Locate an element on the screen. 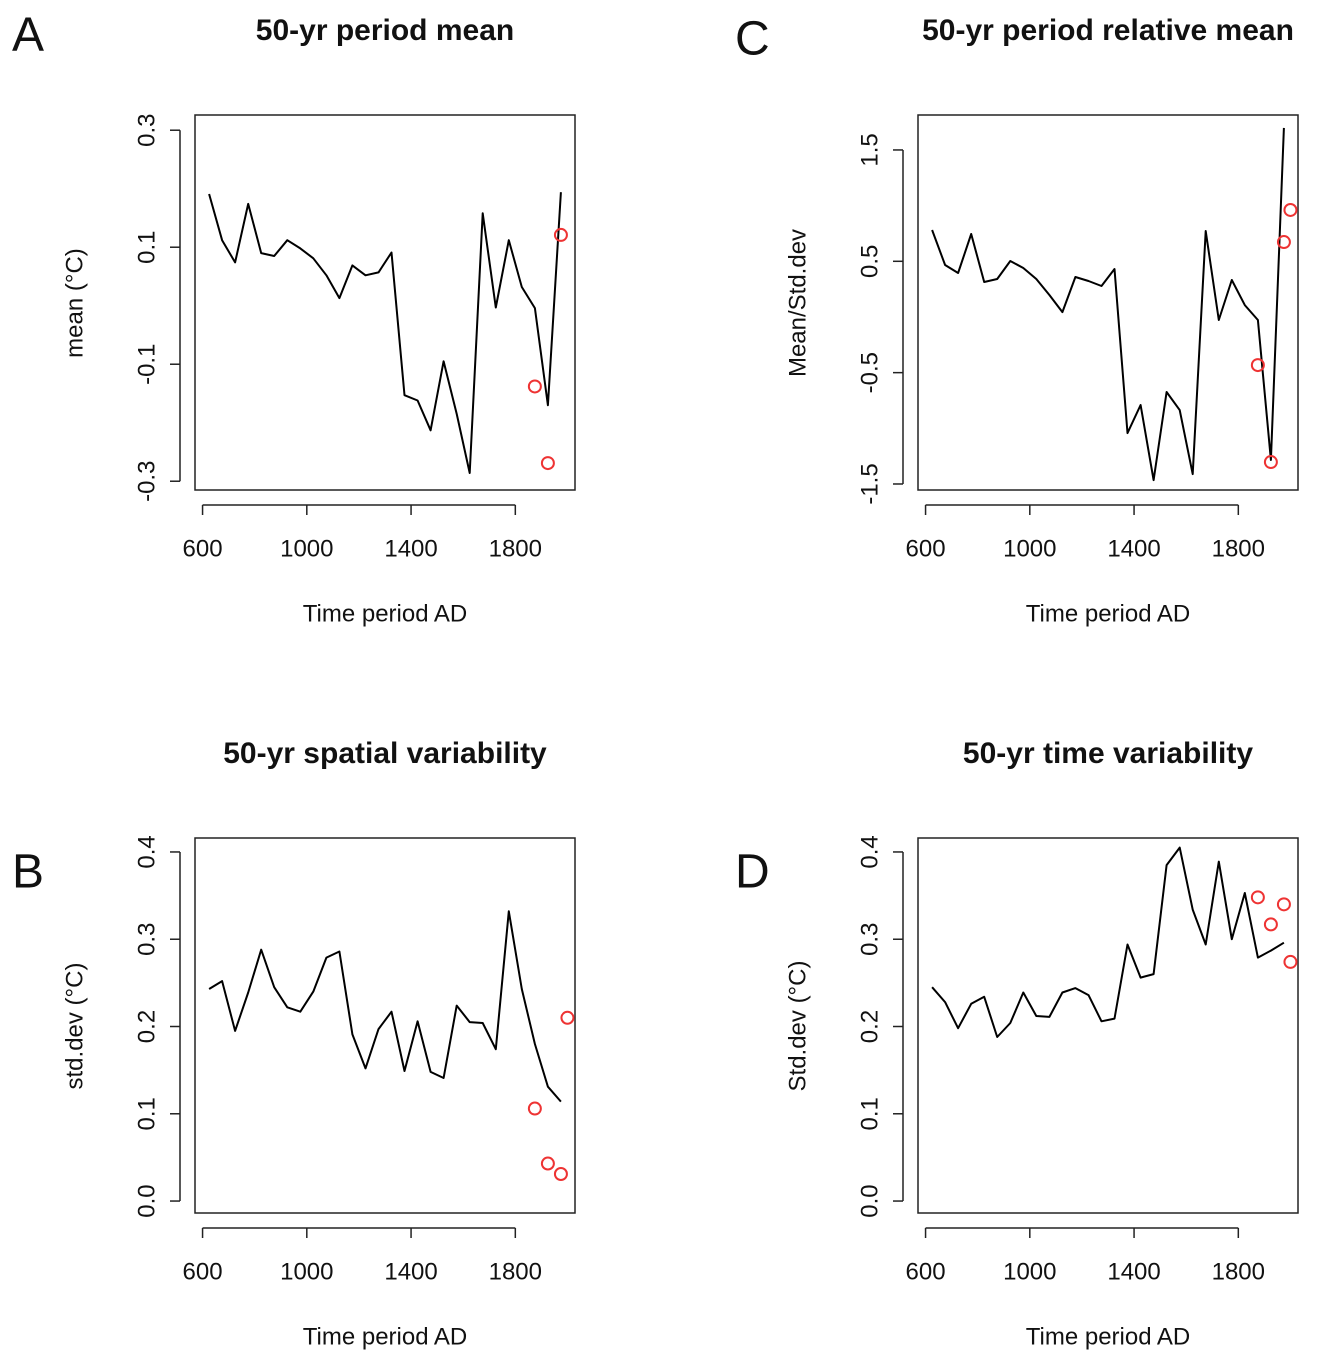 This screenshot has height=1353, width=1333. y-tick-label: 1.5 is located at coordinates (869, 149).